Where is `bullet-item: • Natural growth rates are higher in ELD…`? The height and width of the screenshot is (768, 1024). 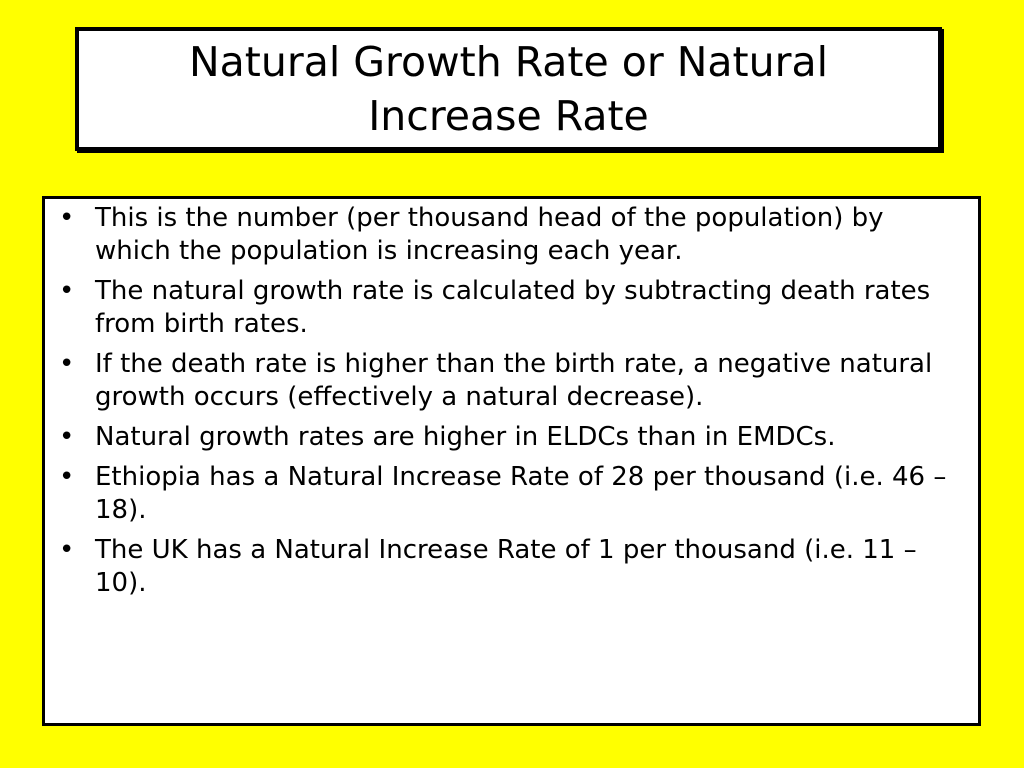 bullet-item: • Natural growth rates are higher in ELD… is located at coordinates (511, 437).